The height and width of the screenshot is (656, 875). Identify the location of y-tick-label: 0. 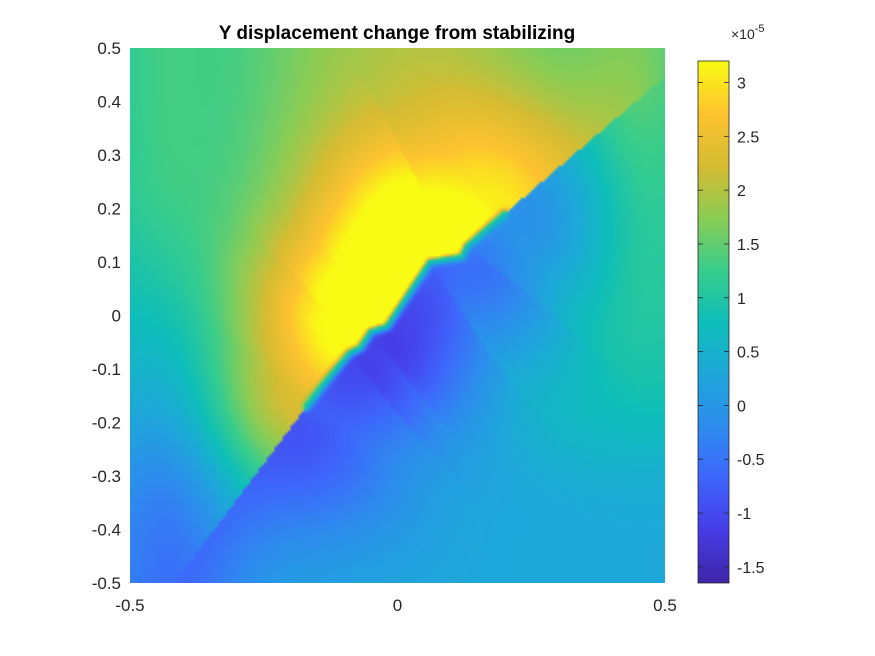
(116, 316).